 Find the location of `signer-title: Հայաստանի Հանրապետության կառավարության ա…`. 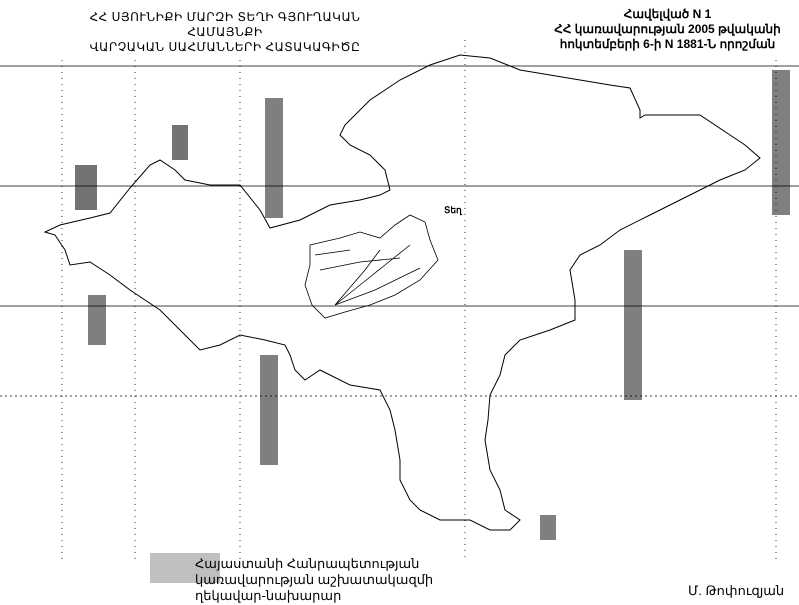

signer-title: Հայաստանի Հանրապետության կառավարության ա… is located at coordinates (314, 580).